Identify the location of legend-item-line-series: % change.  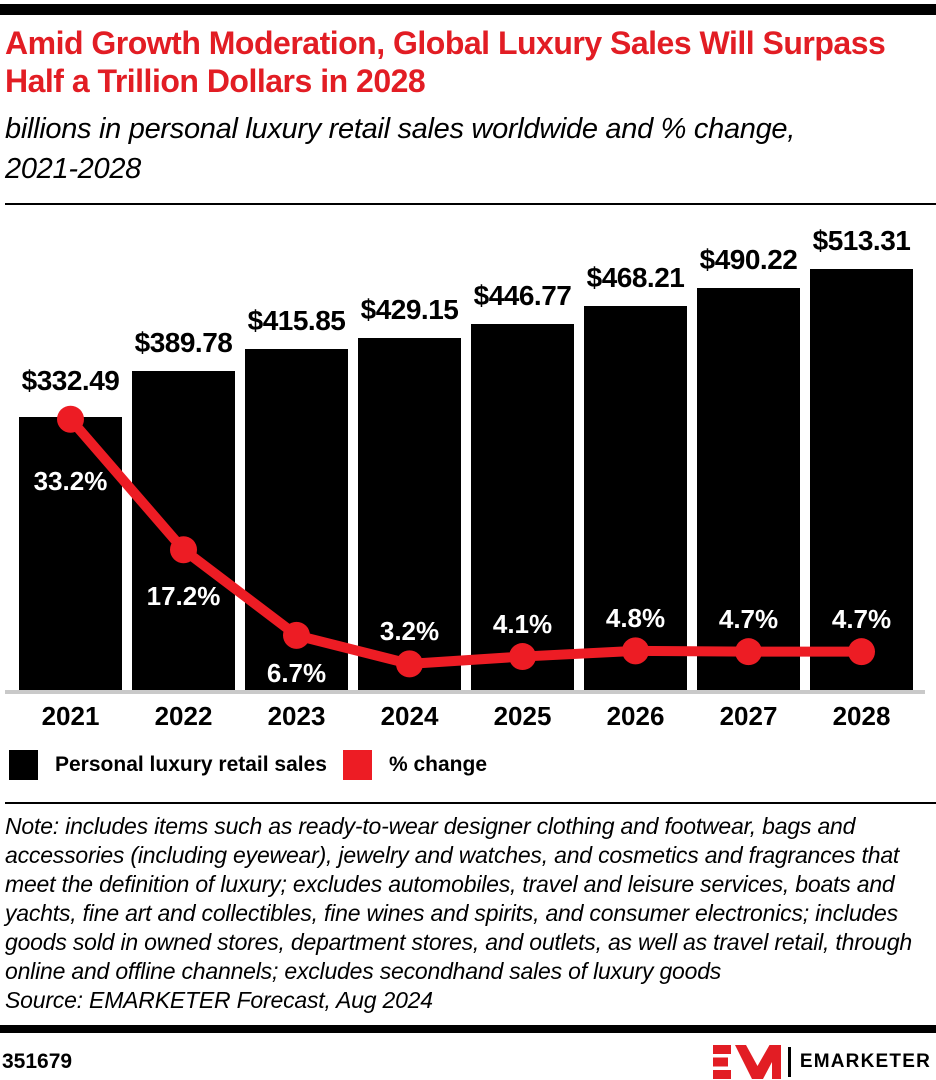
(415, 764).